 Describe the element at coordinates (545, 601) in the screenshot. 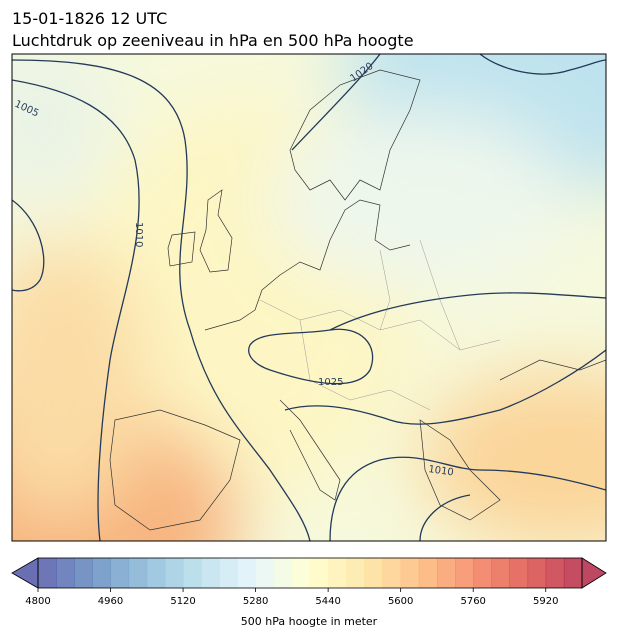

I see `colorbar-tick-label: 5920` at that location.